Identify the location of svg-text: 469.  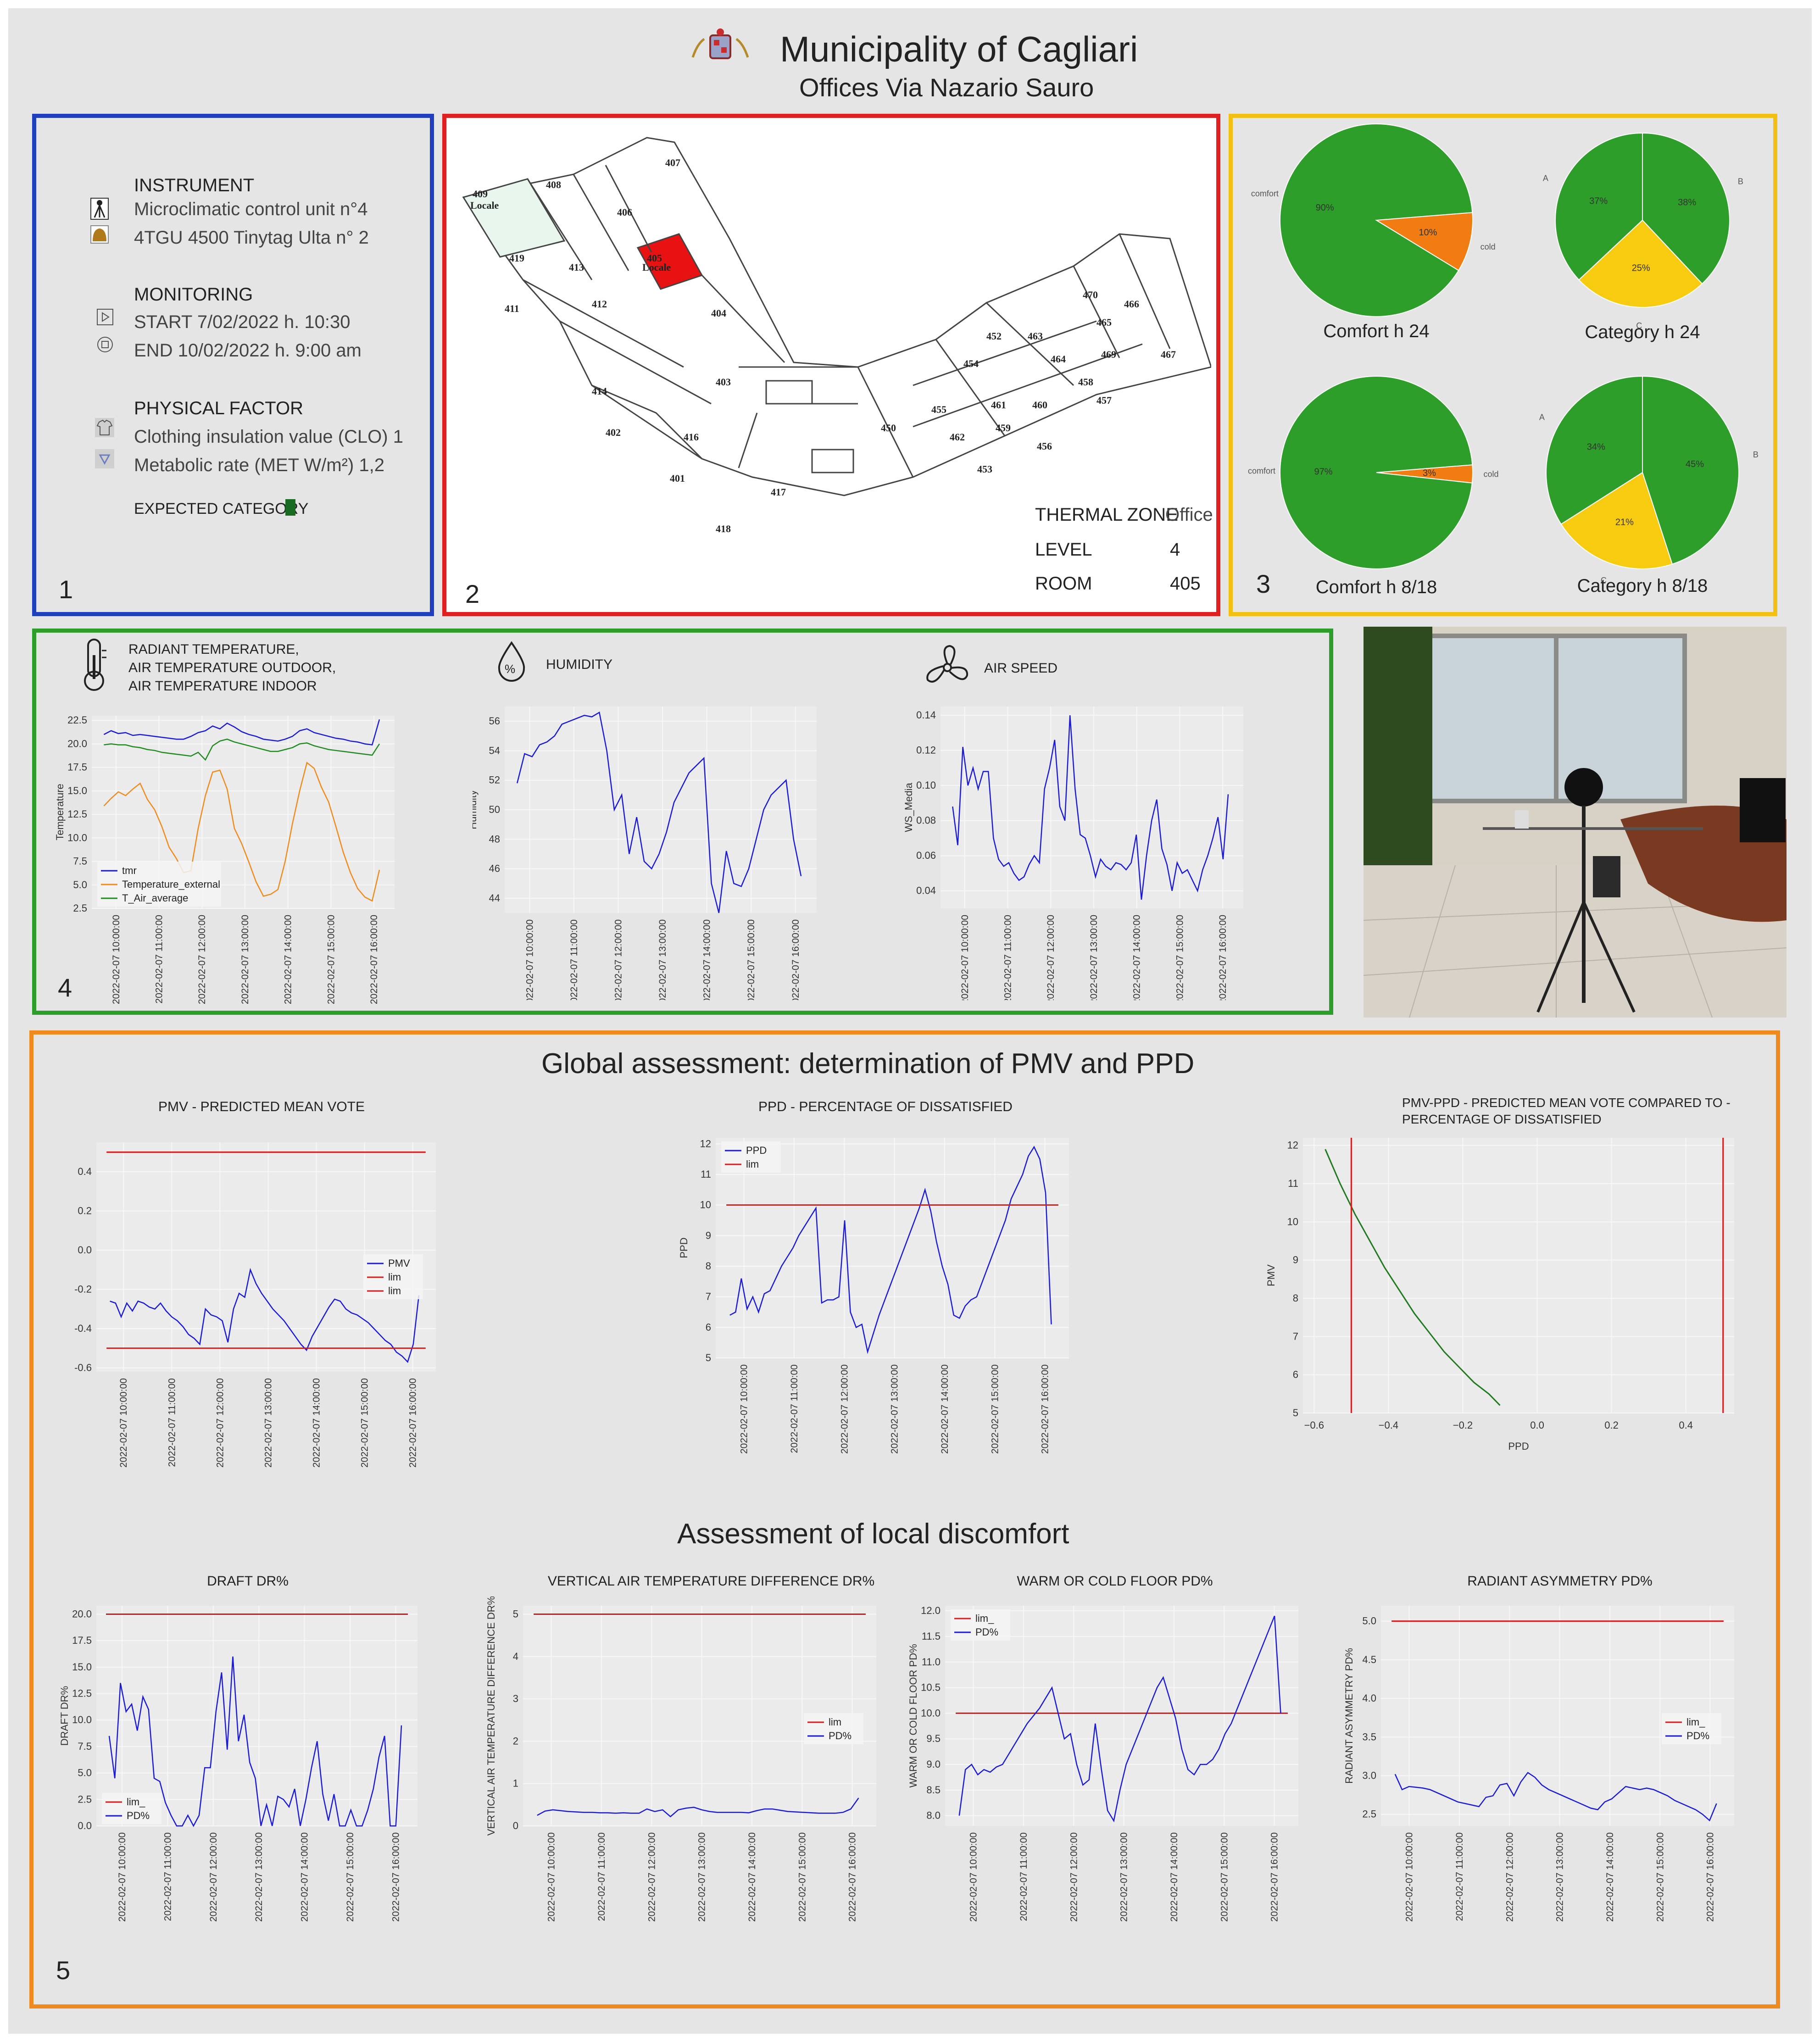
(1108, 354).